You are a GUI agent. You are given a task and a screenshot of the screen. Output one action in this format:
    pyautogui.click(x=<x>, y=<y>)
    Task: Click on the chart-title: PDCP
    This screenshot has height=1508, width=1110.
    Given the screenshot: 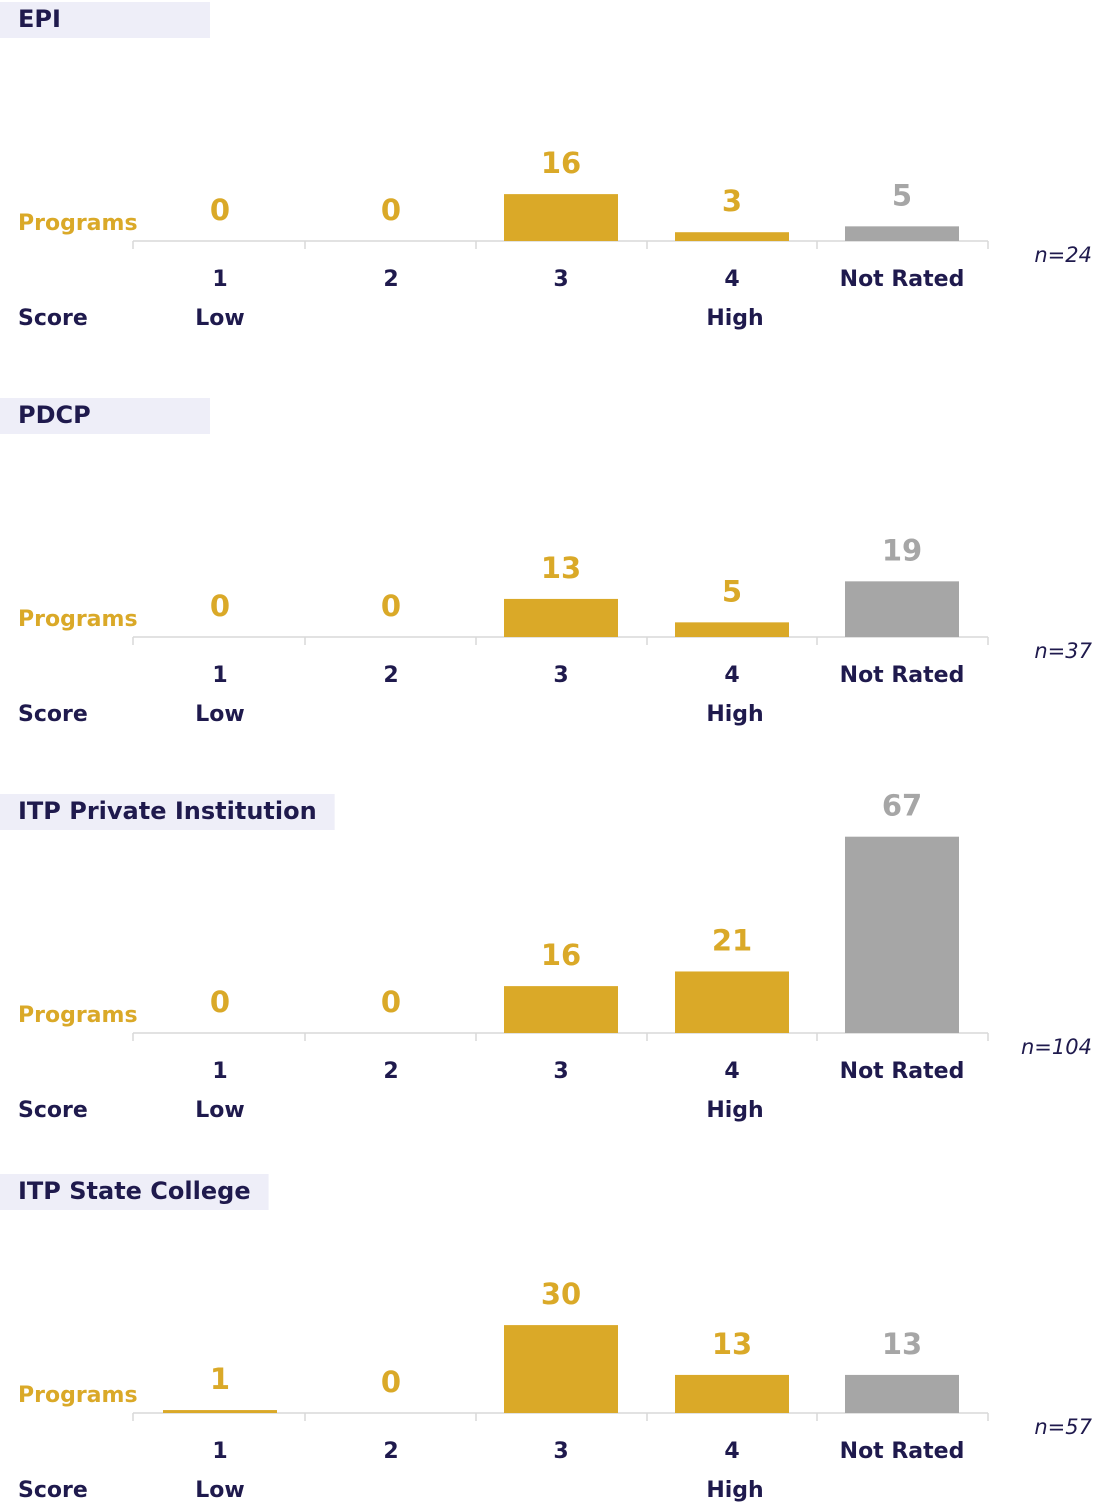 What is the action you would take?
    pyautogui.click(x=54, y=415)
    